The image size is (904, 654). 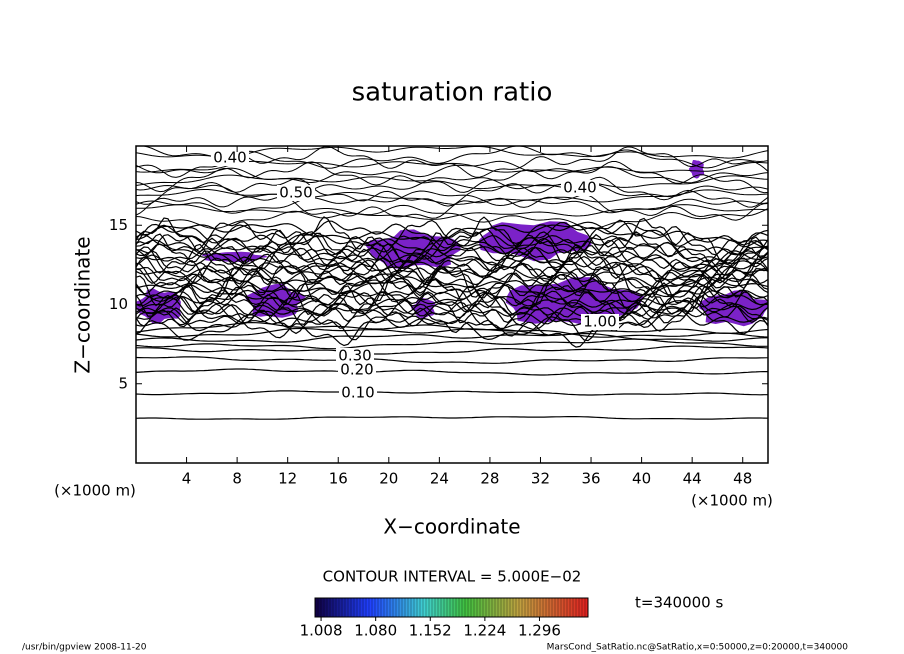 I want to click on x-tick-label: 8, so click(x=237, y=479).